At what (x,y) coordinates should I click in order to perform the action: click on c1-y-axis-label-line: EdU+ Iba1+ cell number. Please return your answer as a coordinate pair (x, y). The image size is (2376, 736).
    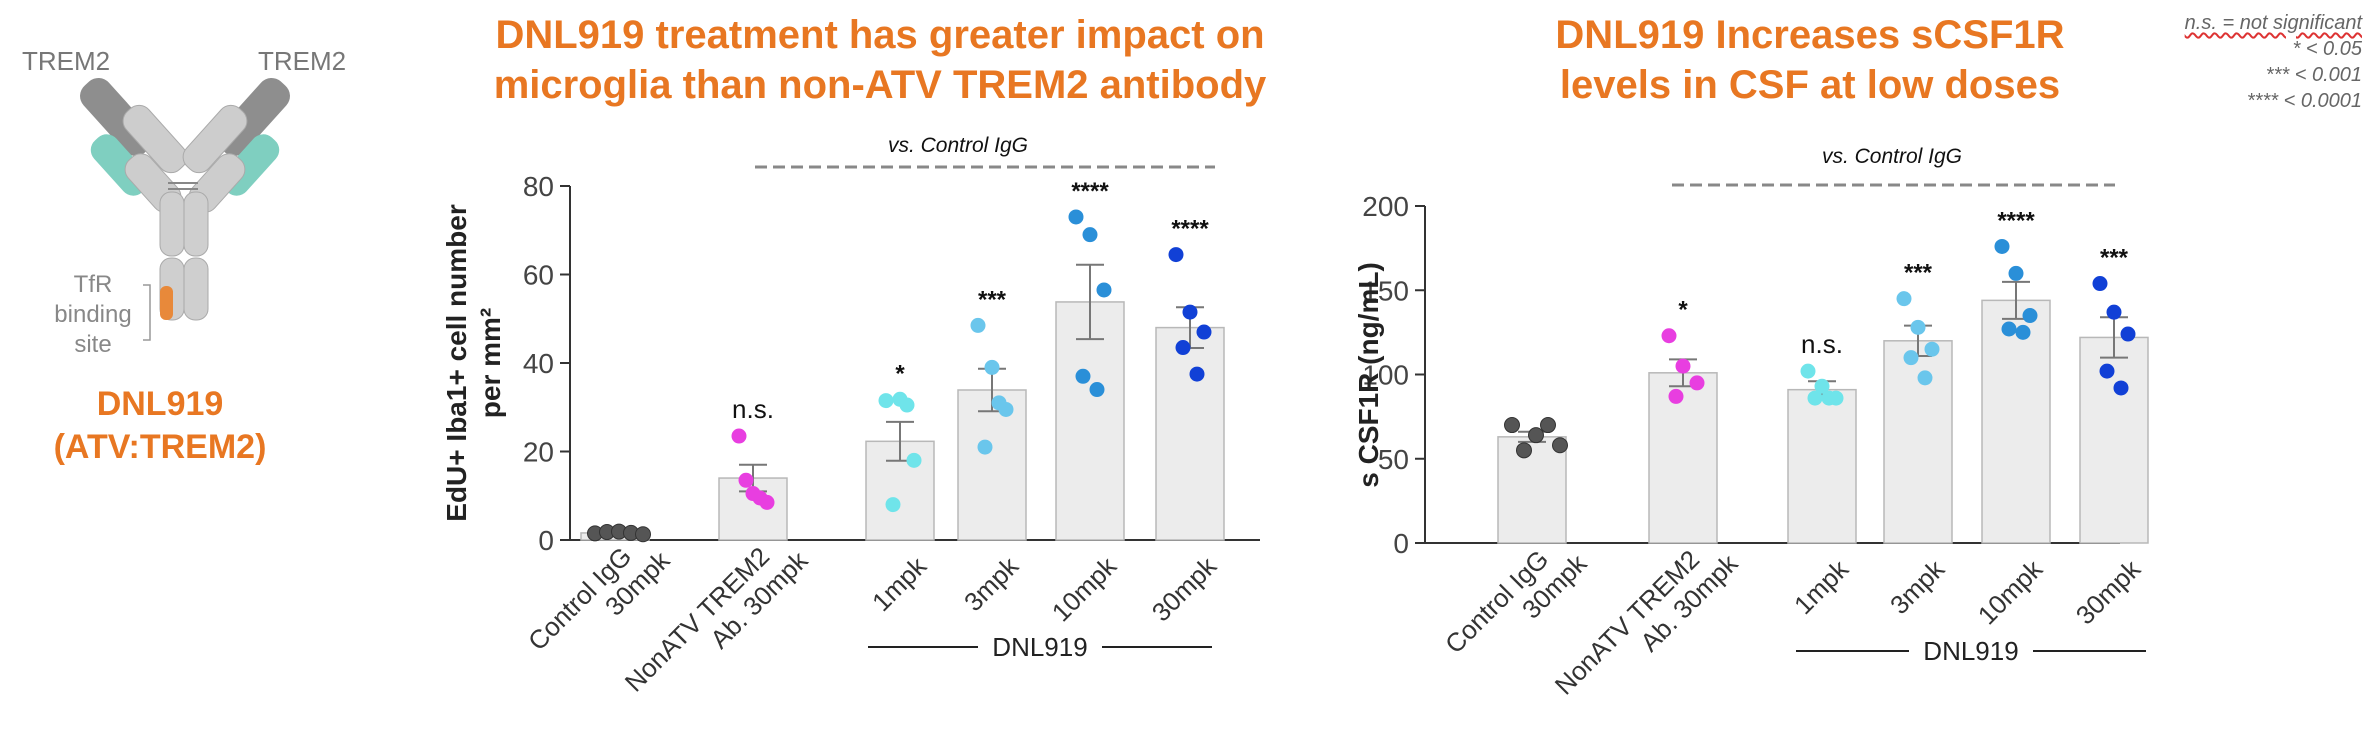
    Looking at the image, I should click on (456, 363).